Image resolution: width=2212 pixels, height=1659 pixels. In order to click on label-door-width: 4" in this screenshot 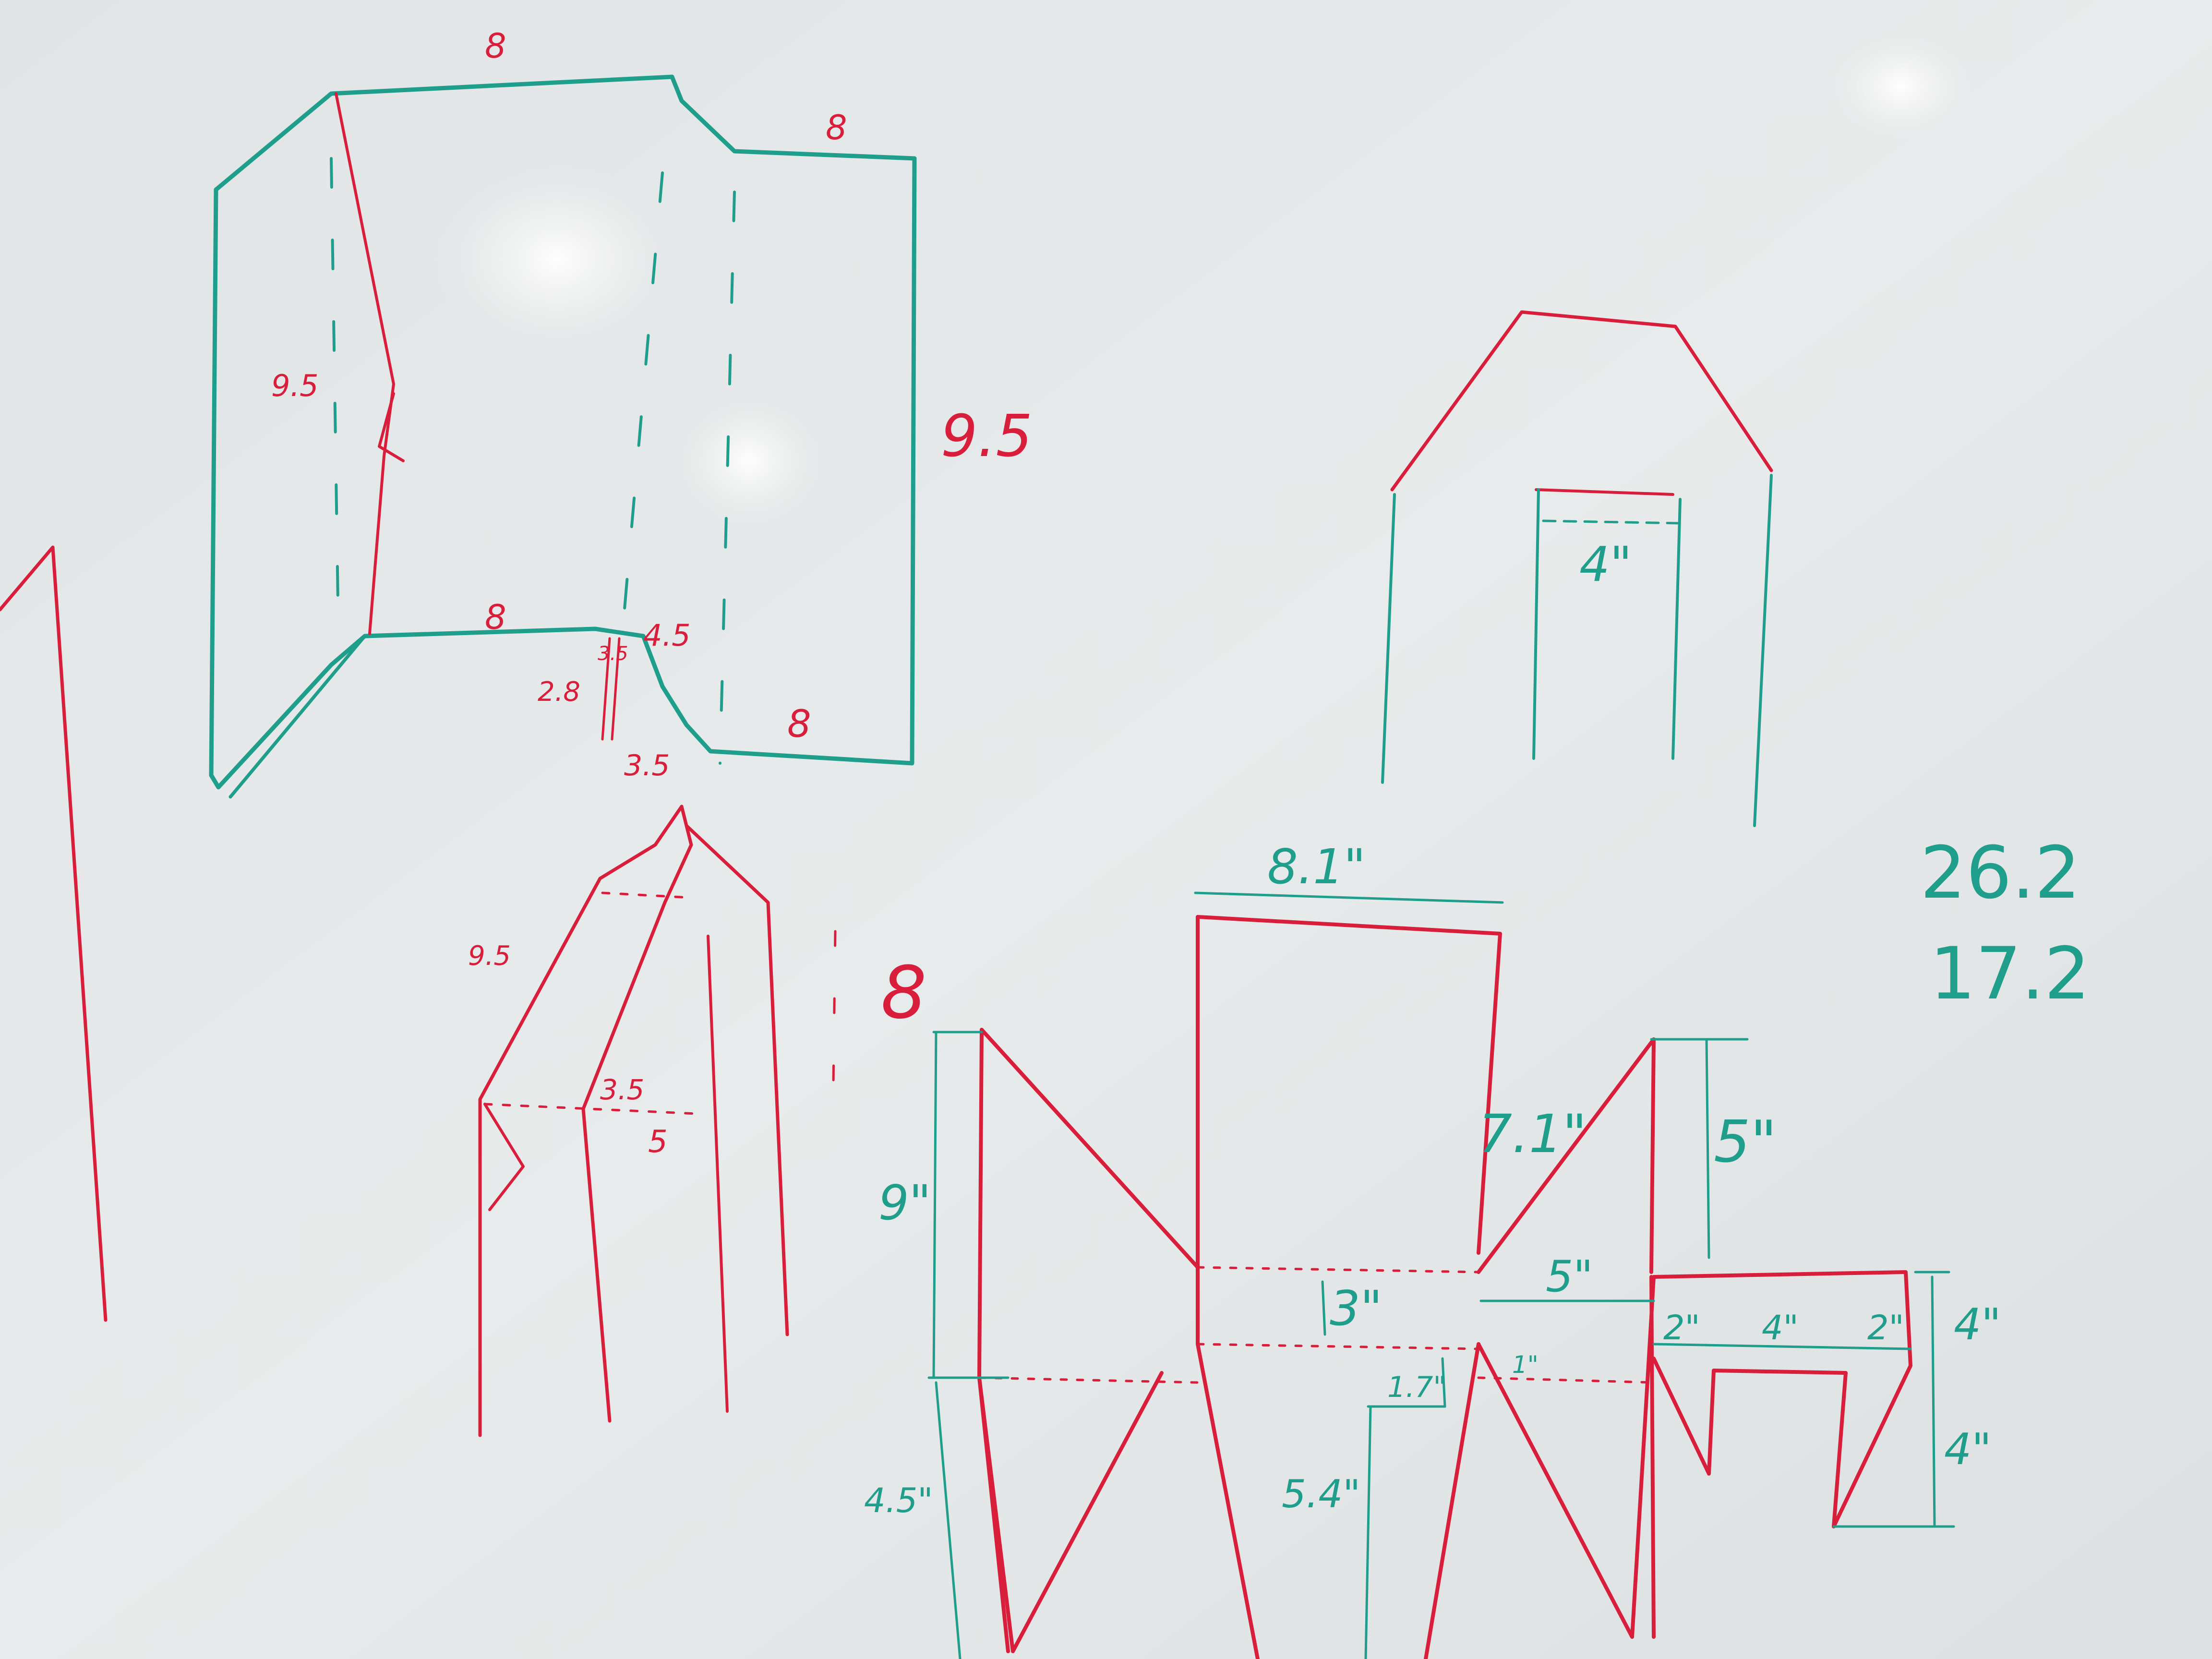, I will do `click(1606, 564)`.